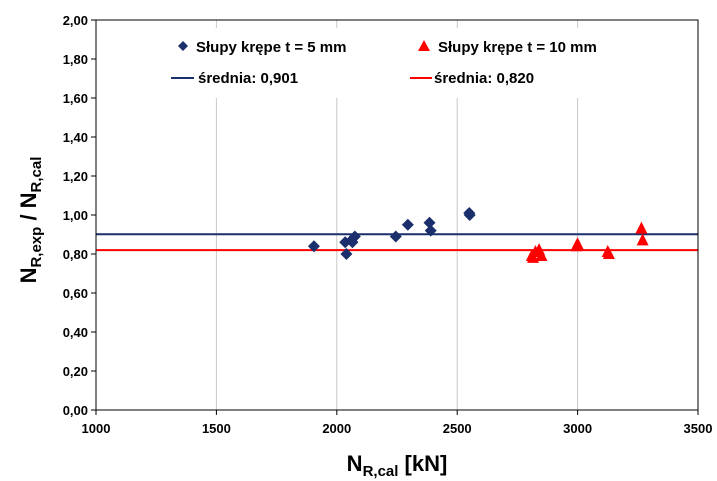 The width and height of the screenshot is (717, 481). Describe the element at coordinates (372, 63) in the screenshot. I see `legend-background` at that location.